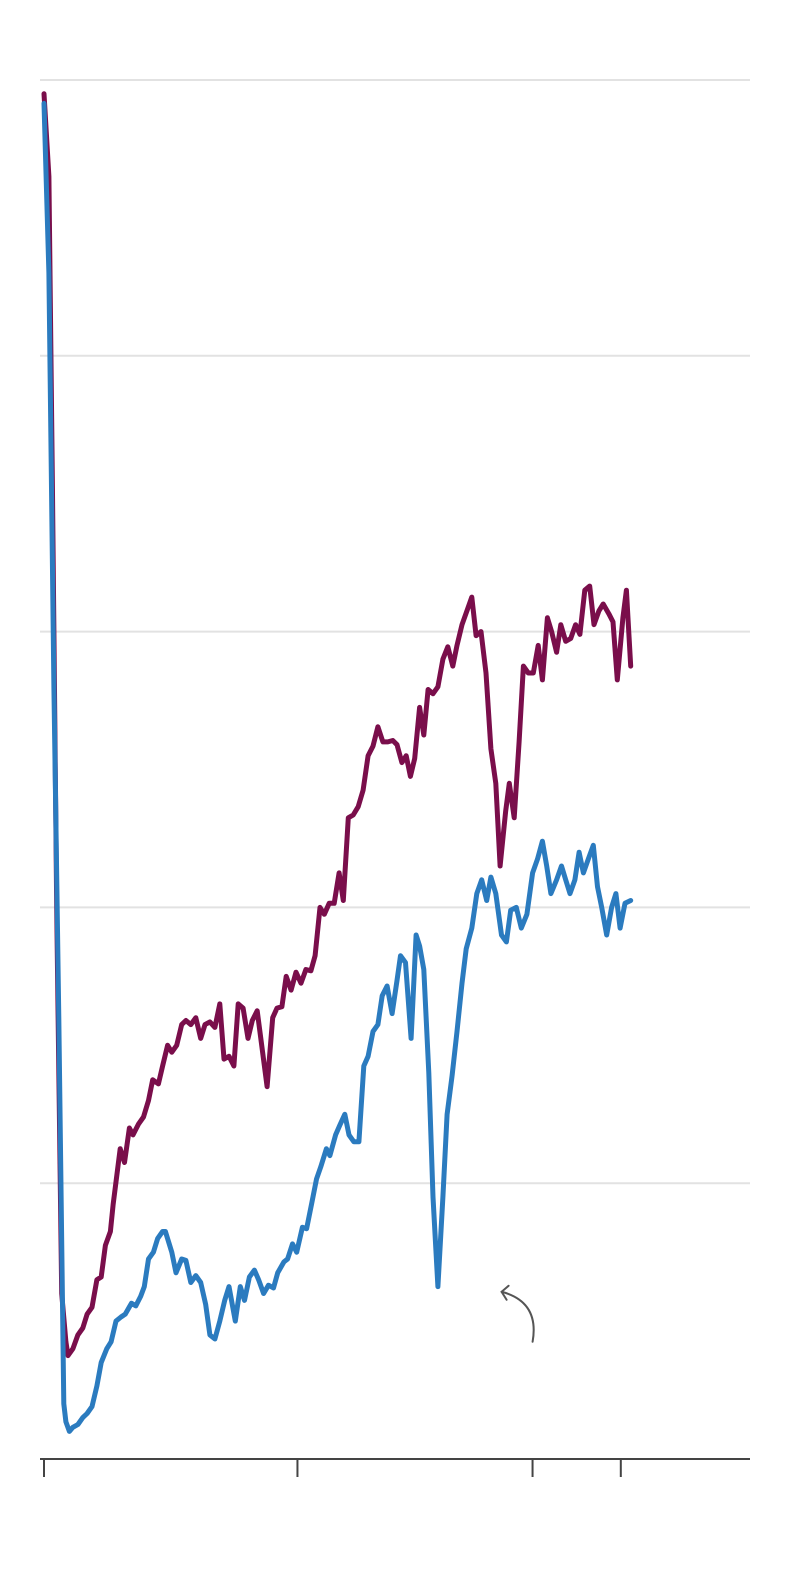 The image size is (800, 1584). Describe the element at coordinates (505, 1292) in the screenshot. I see `annotation-arrowhead` at that location.